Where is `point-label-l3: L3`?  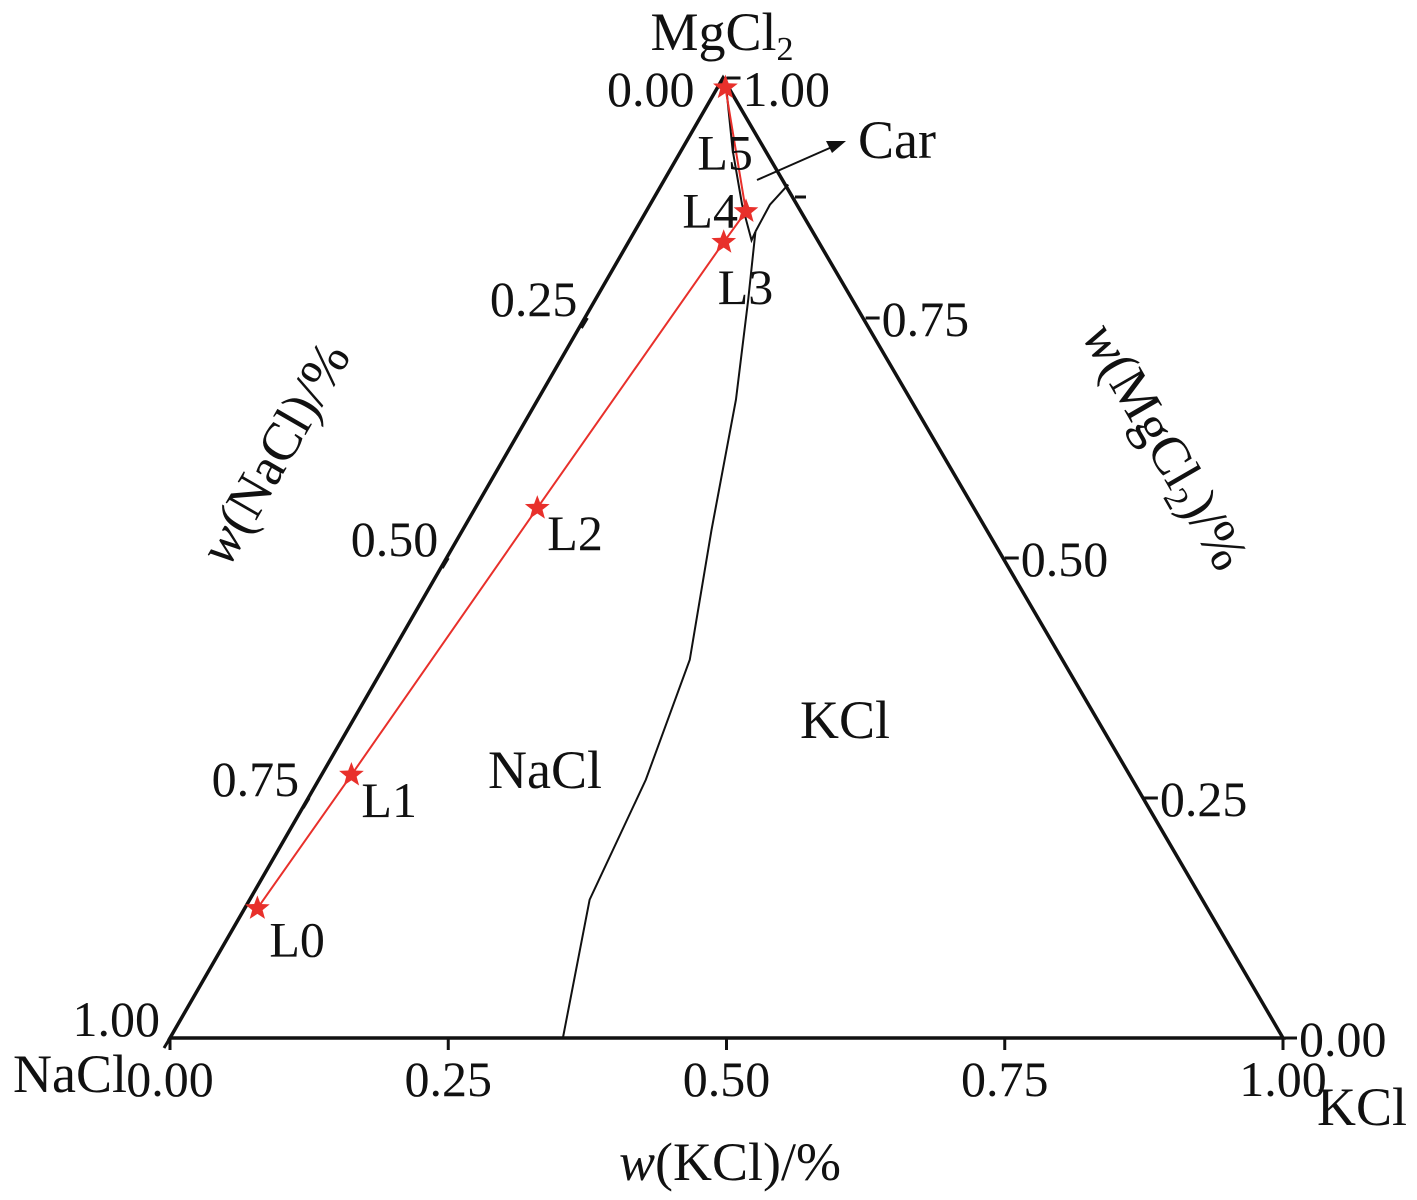 point-label-l3: L3 is located at coordinates (746, 287).